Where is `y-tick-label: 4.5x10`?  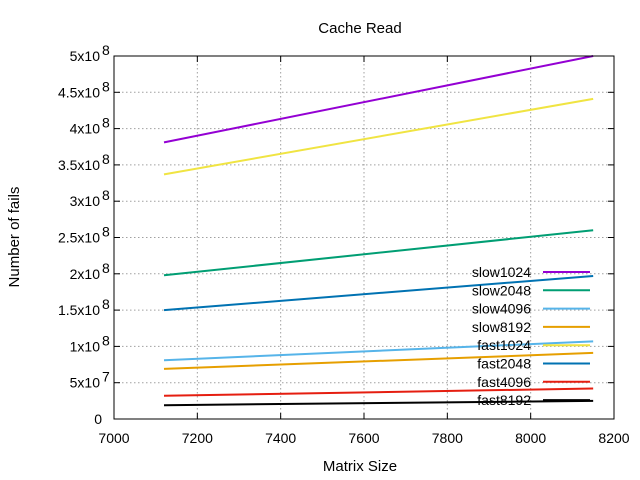
y-tick-label: 4.5x10 is located at coordinates (79, 92).